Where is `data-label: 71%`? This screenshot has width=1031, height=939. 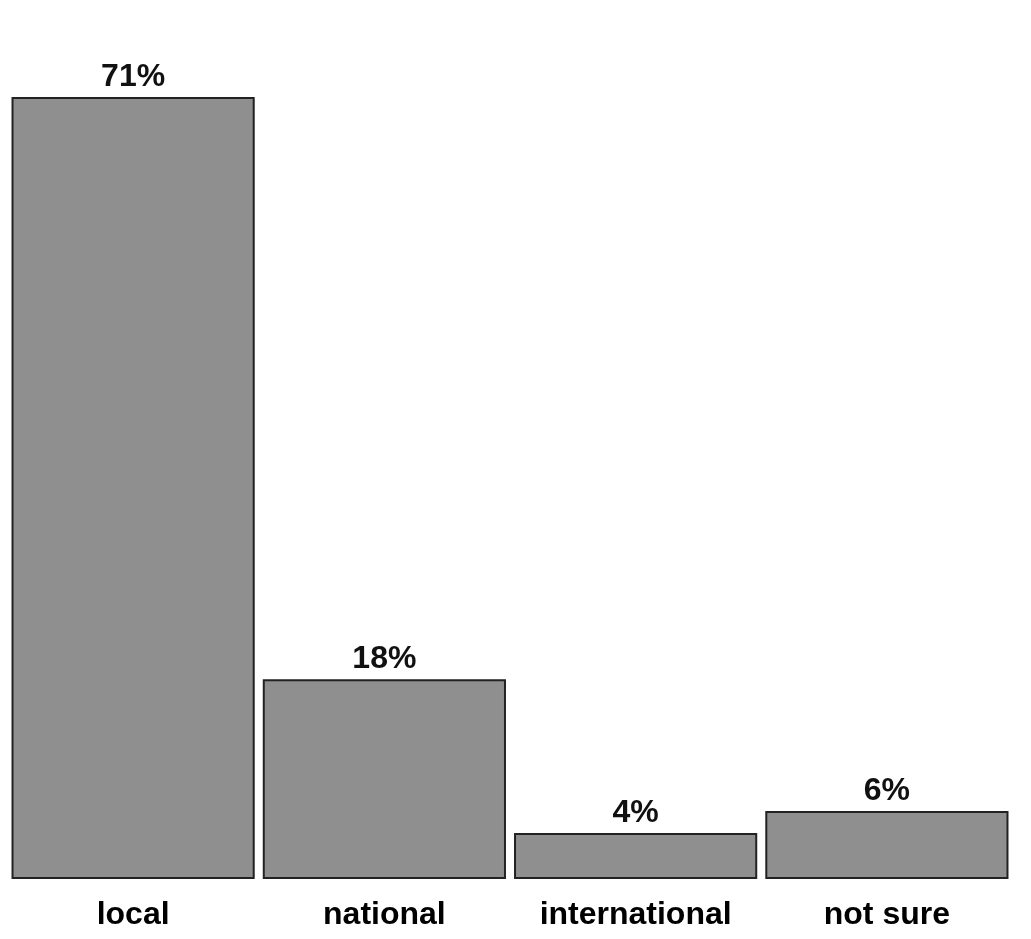
data-label: 71% is located at coordinates (133, 75).